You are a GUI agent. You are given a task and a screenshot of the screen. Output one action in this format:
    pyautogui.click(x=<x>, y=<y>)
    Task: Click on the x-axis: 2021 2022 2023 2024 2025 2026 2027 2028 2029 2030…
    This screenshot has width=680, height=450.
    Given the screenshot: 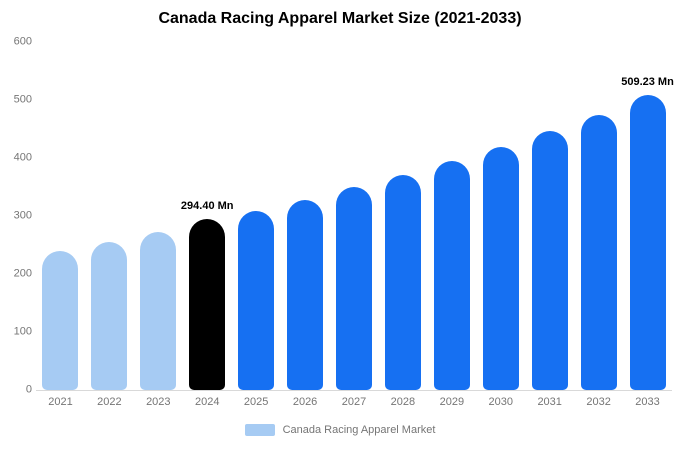 What is the action you would take?
    pyautogui.click(x=354, y=402)
    